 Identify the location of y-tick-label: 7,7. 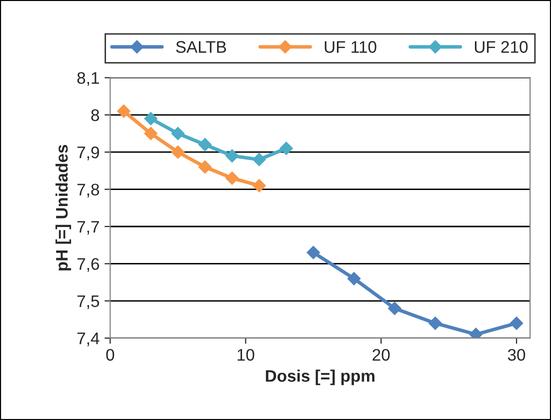
(88, 228).